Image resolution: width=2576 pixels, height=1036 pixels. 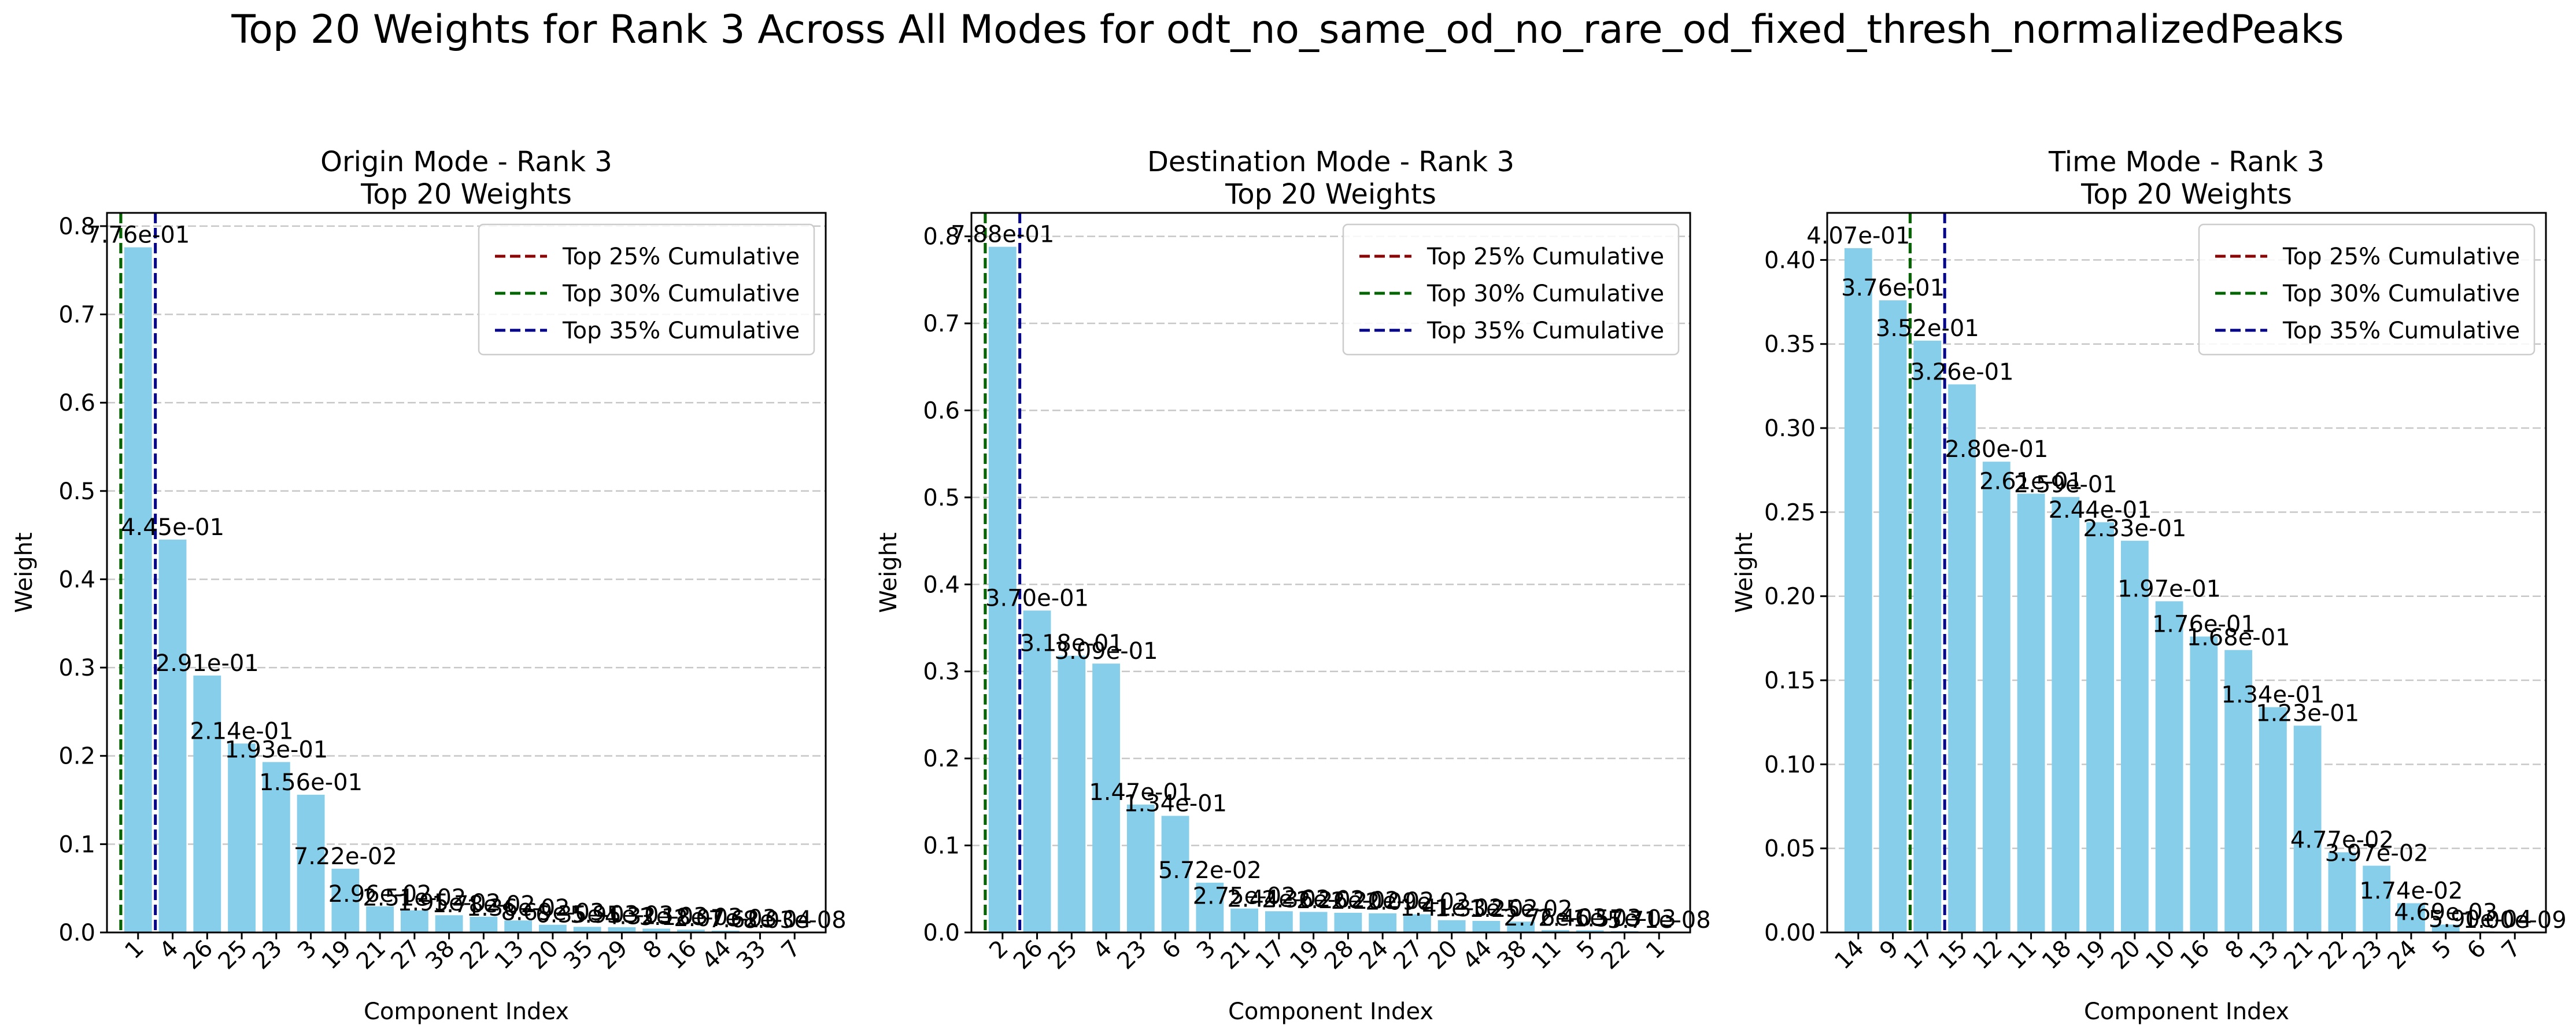 What do you see at coordinates (1893, 288) in the screenshot?
I see `data-label: 3.76e-01` at bounding box center [1893, 288].